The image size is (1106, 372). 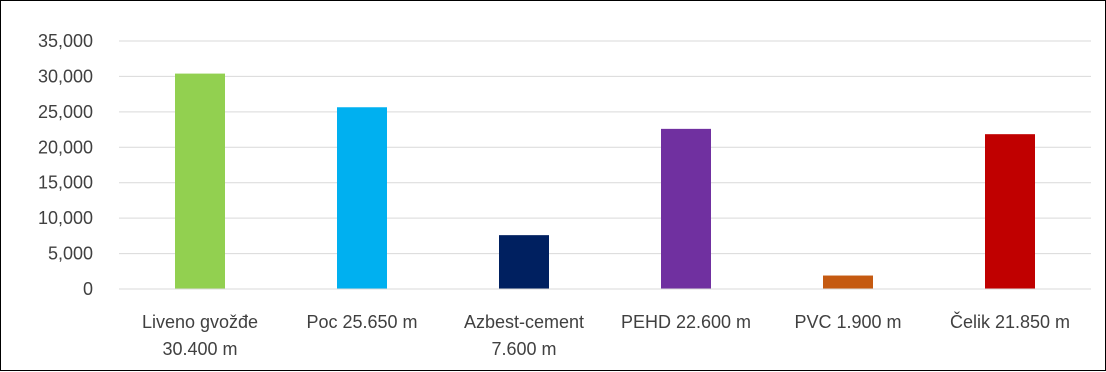 I want to click on y-tick-label: 25,000, so click(x=65, y=112).